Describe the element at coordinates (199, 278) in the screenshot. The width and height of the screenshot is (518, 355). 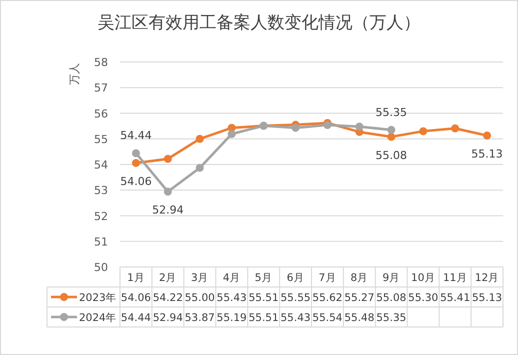
I see `x-tick-label: 3月` at that location.